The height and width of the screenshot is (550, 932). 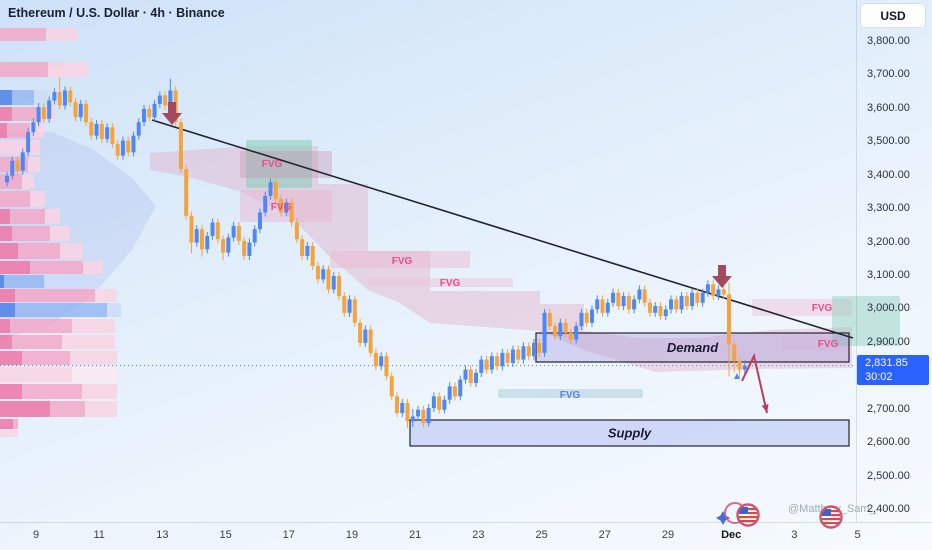 I want to click on bar-countdown: 30:02, so click(x=879, y=377).